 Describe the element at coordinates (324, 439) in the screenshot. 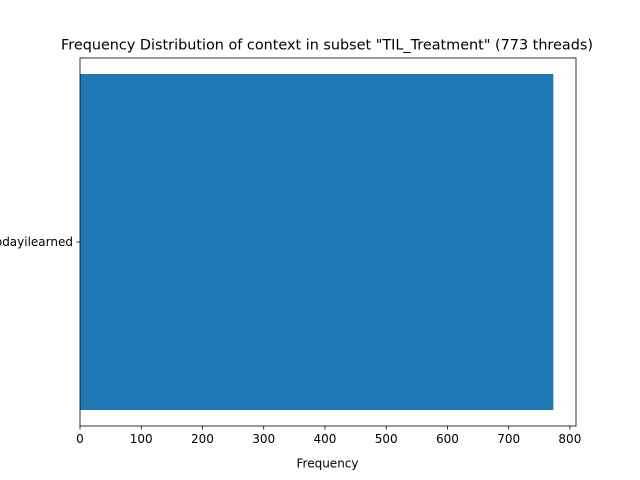

I see `x-tick-label: 400` at that location.